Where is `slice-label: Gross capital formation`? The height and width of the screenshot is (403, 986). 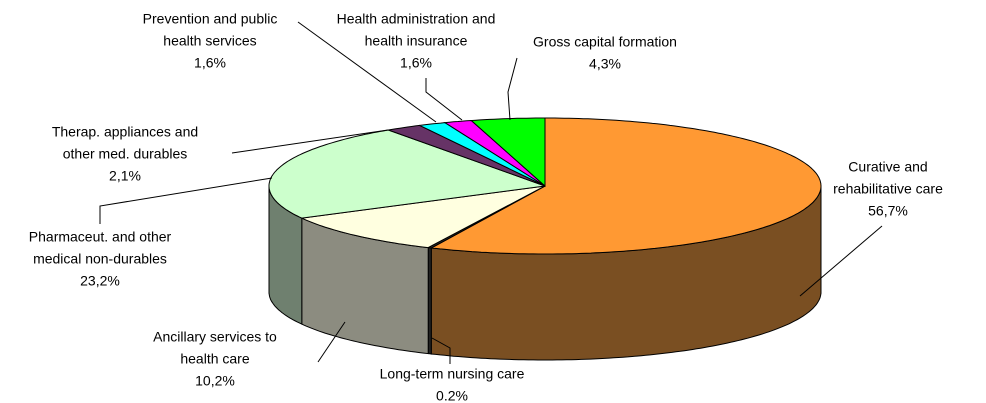 slice-label: Gross capital formation is located at coordinates (605, 42).